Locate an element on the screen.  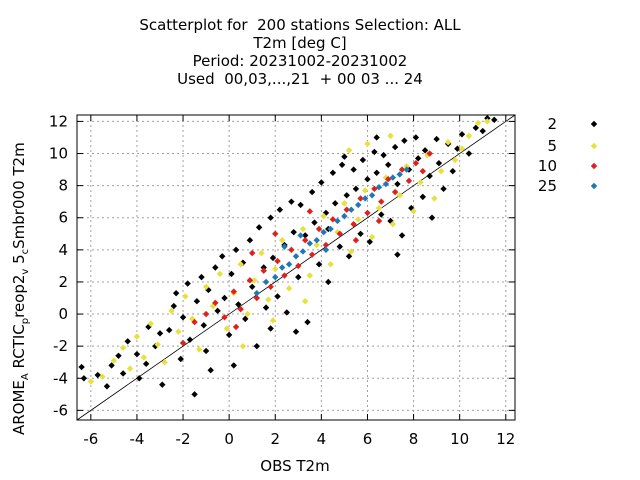
y-tick-label: 4 is located at coordinates (63, 250).